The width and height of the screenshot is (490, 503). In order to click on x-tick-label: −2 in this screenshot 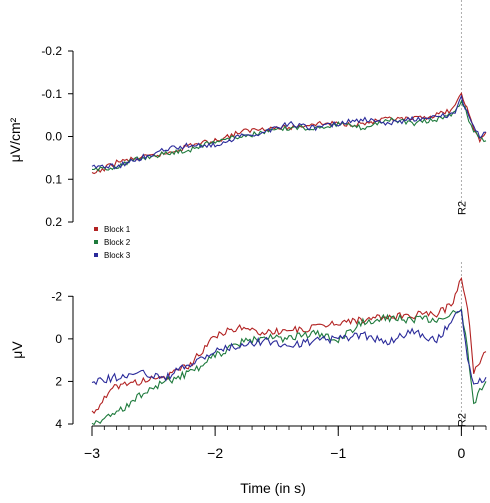, I will do `click(215, 453)`.